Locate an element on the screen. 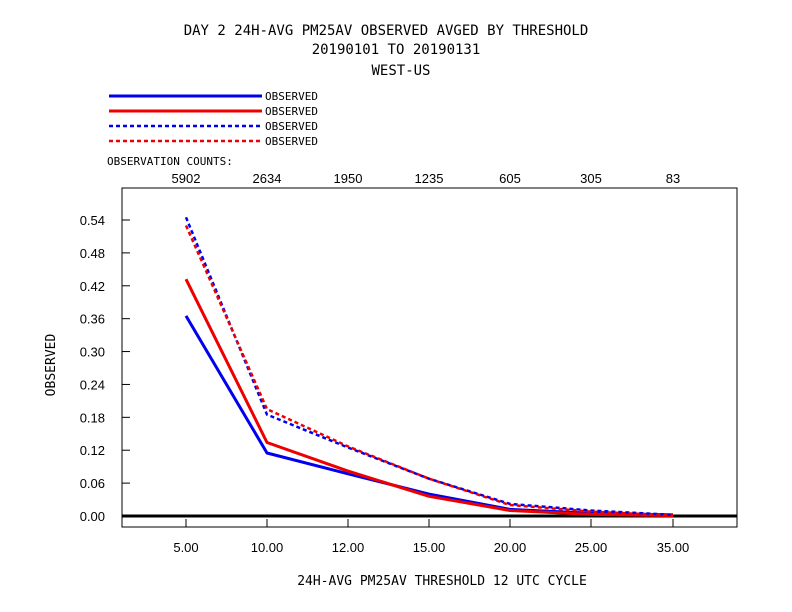 This screenshot has height=612, width=792. y-tick-label: 0.06 is located at coordinates (92, 483).